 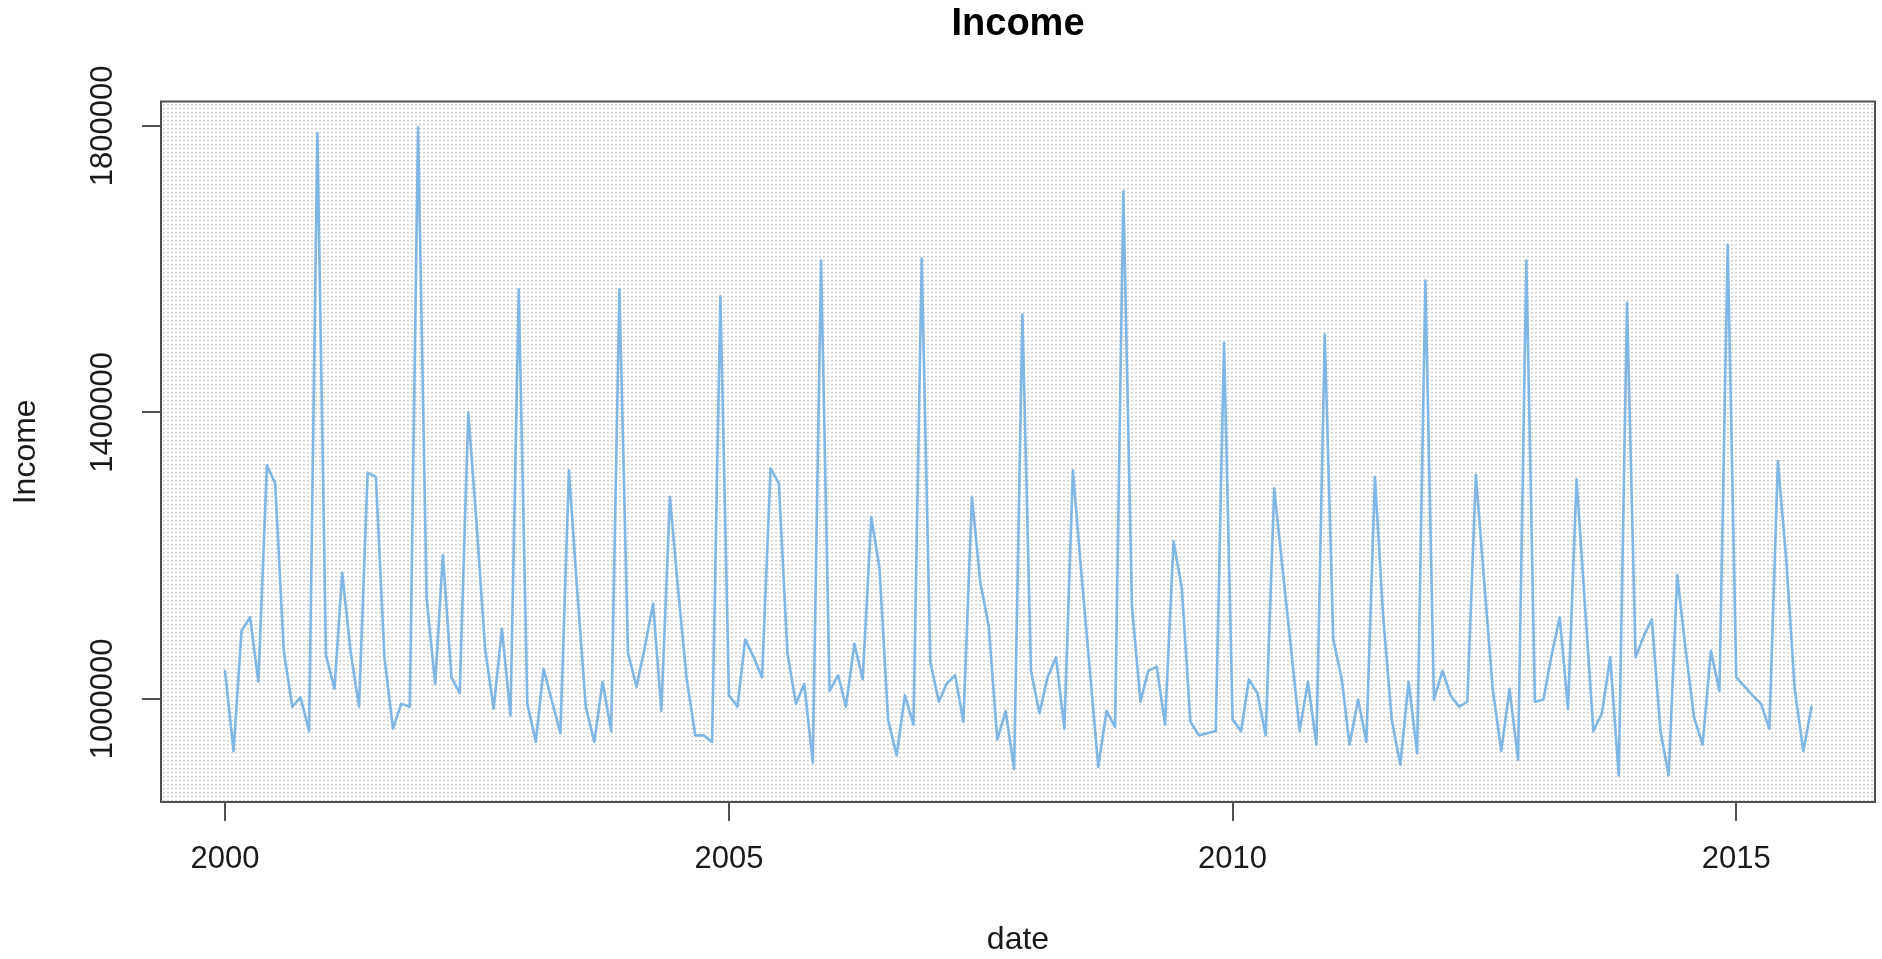 I want to click on x-tick-label: 2005, so click(x=729, y=858).